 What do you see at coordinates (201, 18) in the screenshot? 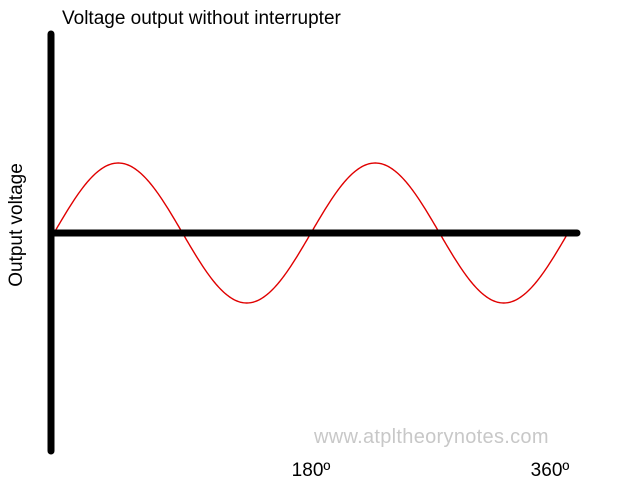
I see `diagram-title: Voltage output without interrupter` at bounding box center [201, 18].